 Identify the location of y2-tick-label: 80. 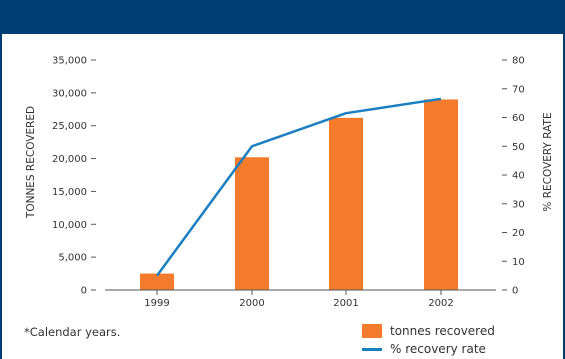
(518, 61).